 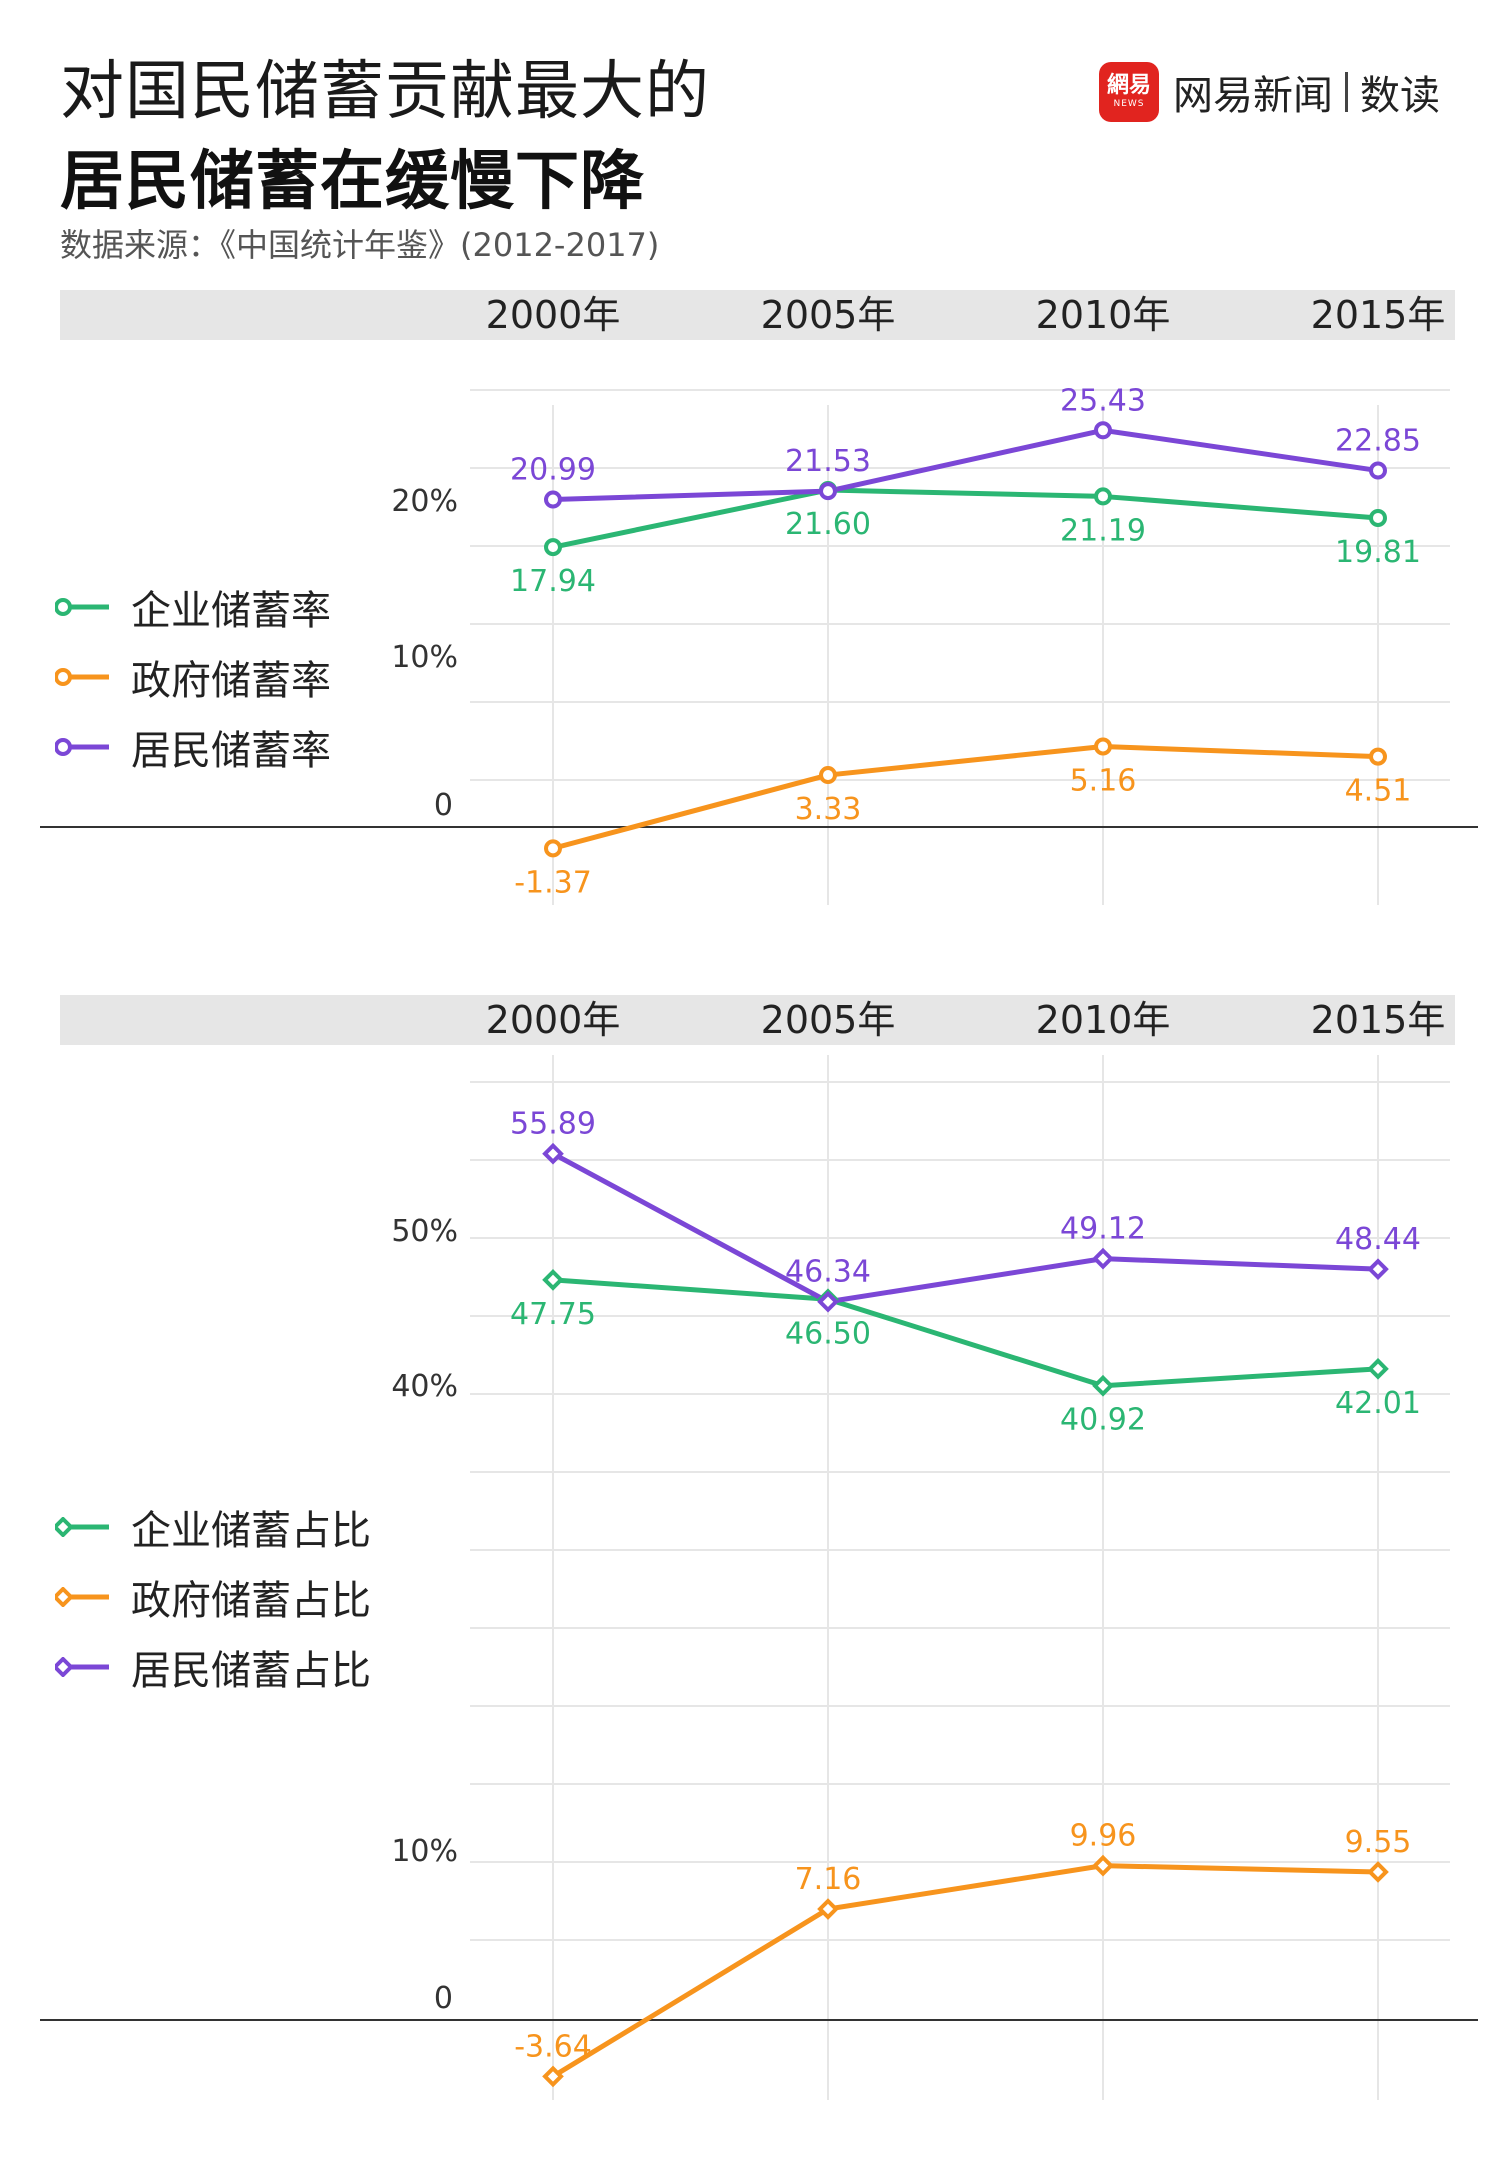 What do you see at coordinates (1103, 781) in the screenshot?
I see `data-label: 5.16` at bounding box center [1103, 781].